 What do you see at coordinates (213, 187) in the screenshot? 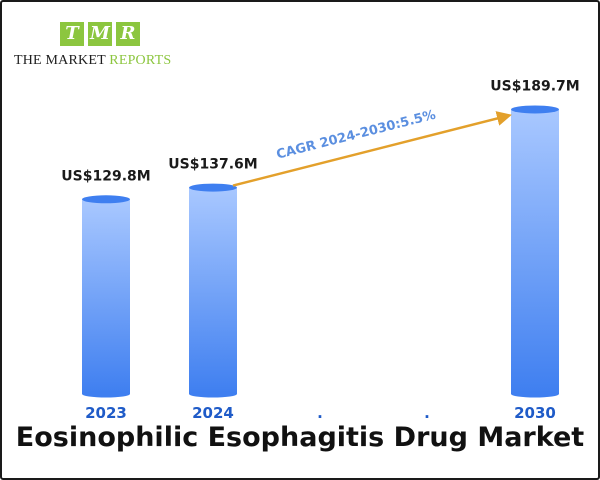
I see `bar-cap-2024` at bounding box center [213, 187].